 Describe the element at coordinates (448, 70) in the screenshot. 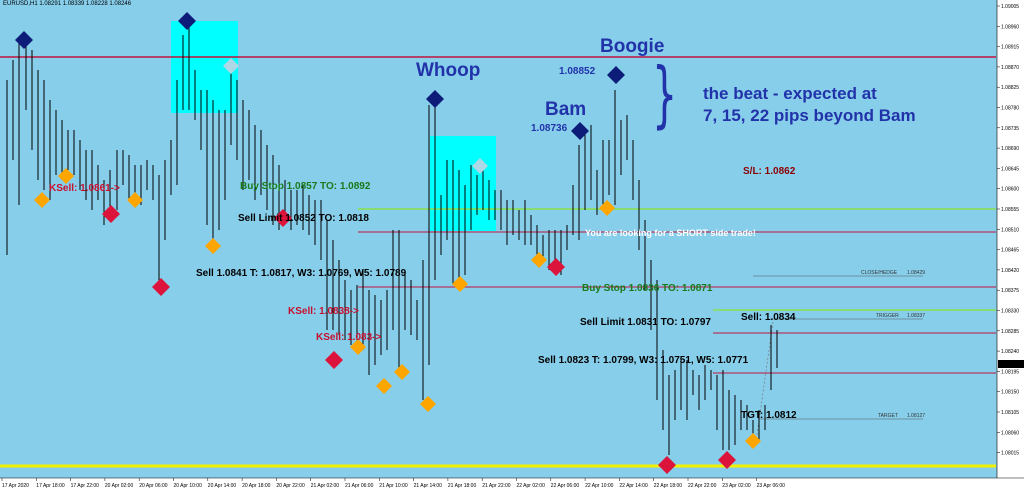

I see `label-whoop: Whoop` at that location.